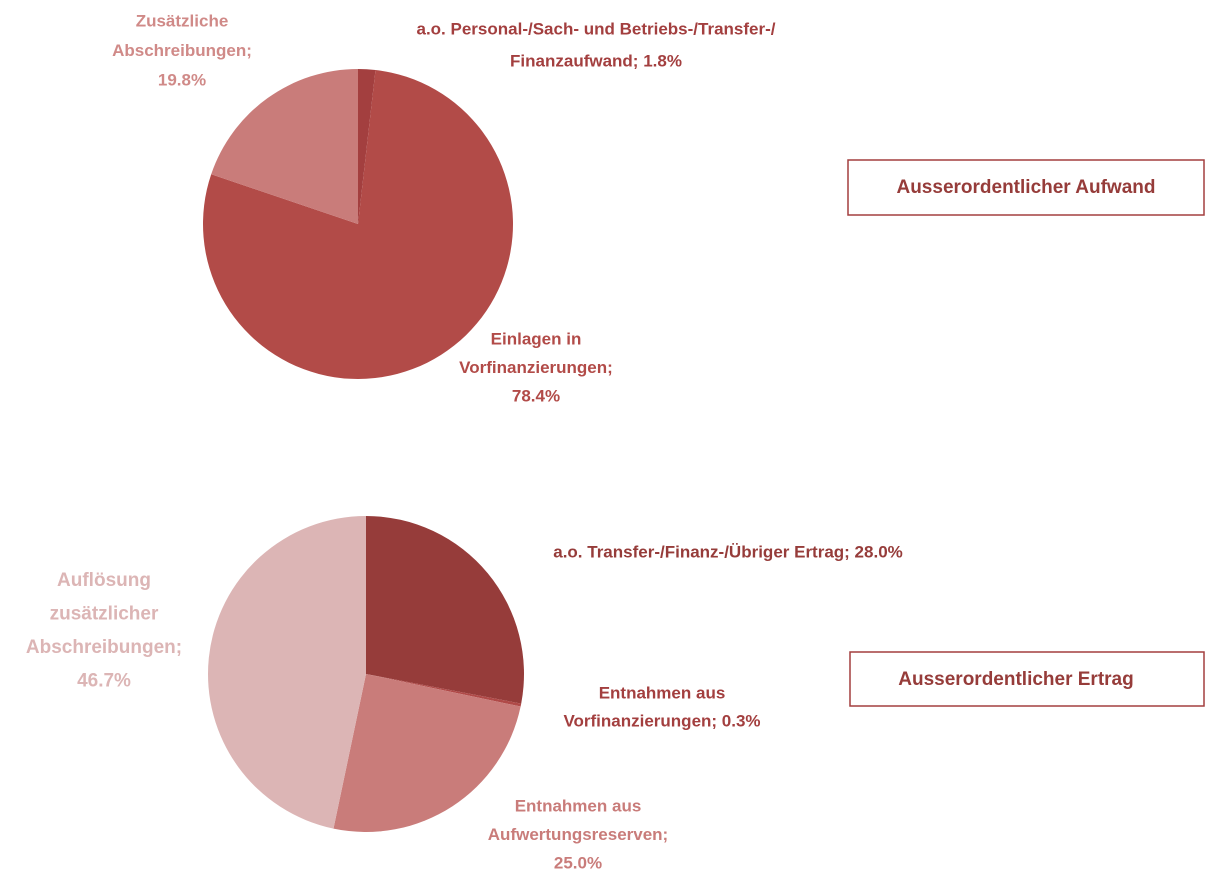  I want to click on slice-label: Vorfinanzierungen;, so click(536, 367).